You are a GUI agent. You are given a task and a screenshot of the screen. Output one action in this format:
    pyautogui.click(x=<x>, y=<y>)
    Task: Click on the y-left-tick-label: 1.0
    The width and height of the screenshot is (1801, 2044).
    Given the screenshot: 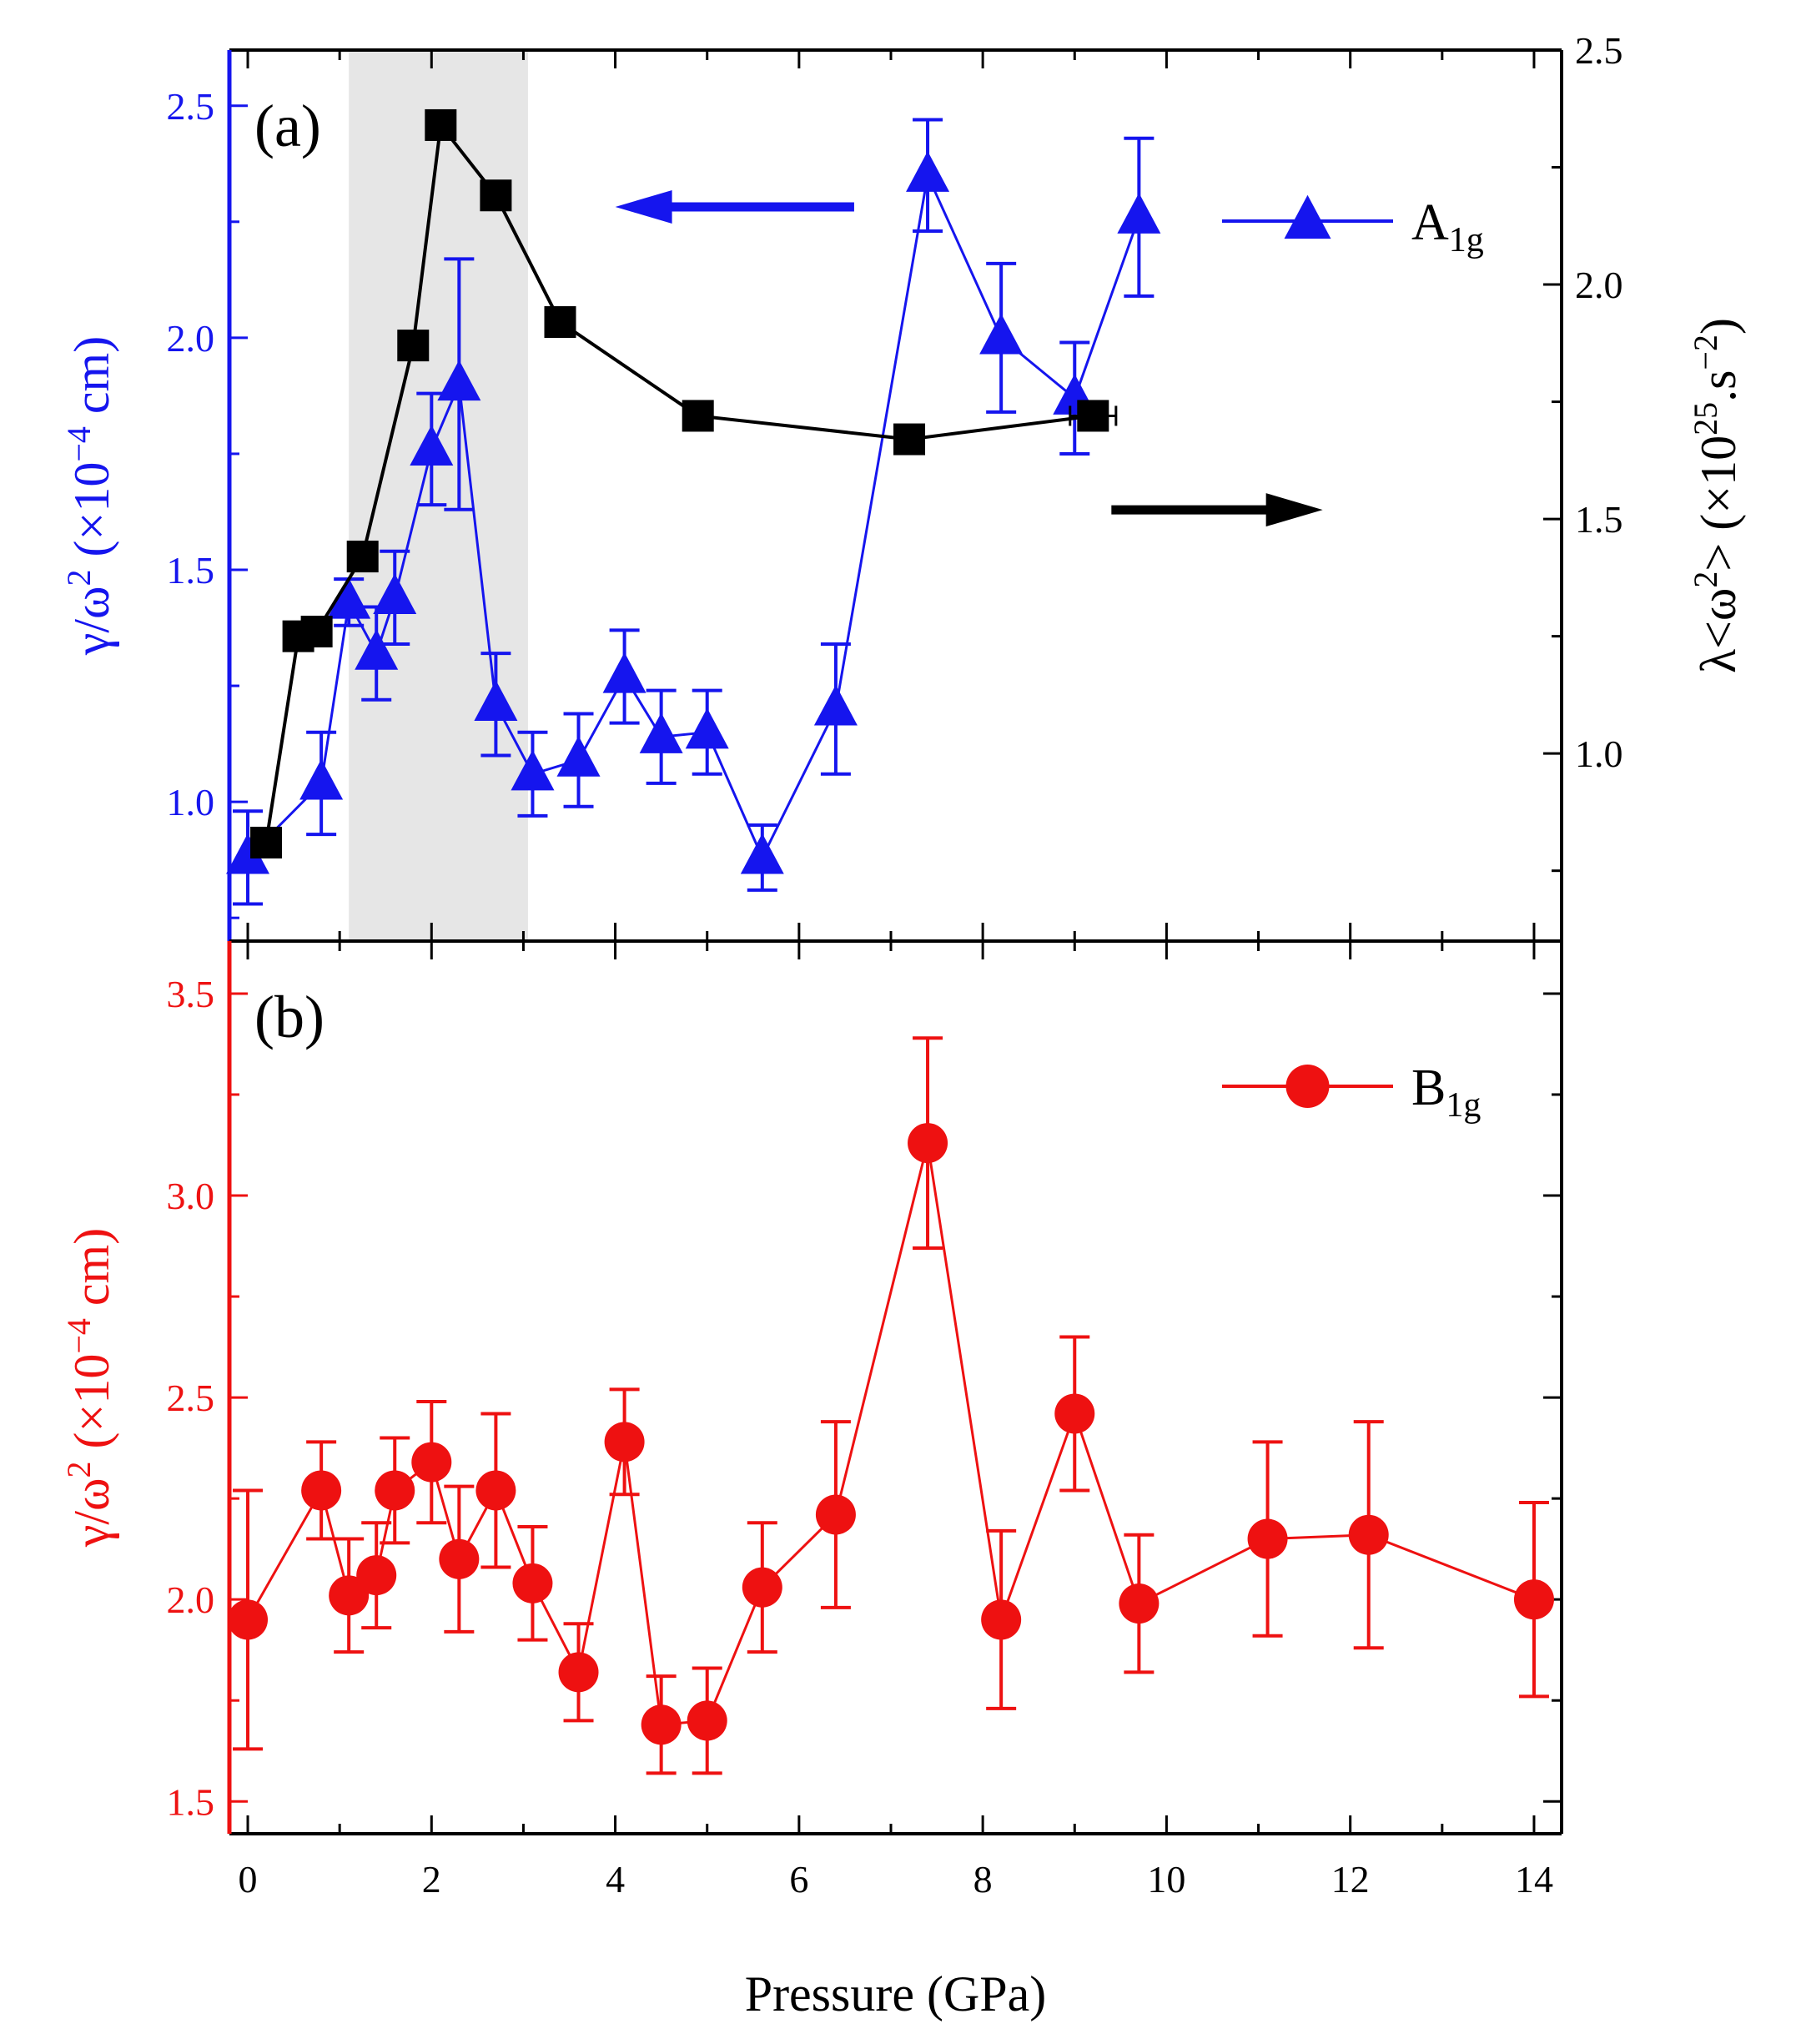 What is the action you would take?
    pyautogui.click(x=191, y=802)
    